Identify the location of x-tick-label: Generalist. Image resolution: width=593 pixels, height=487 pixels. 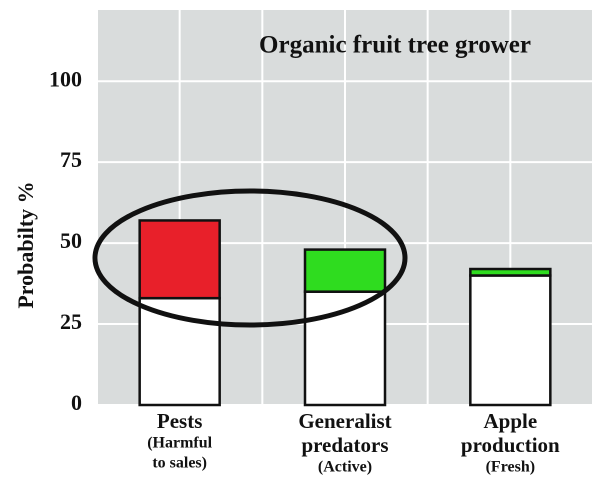
(344, 421).